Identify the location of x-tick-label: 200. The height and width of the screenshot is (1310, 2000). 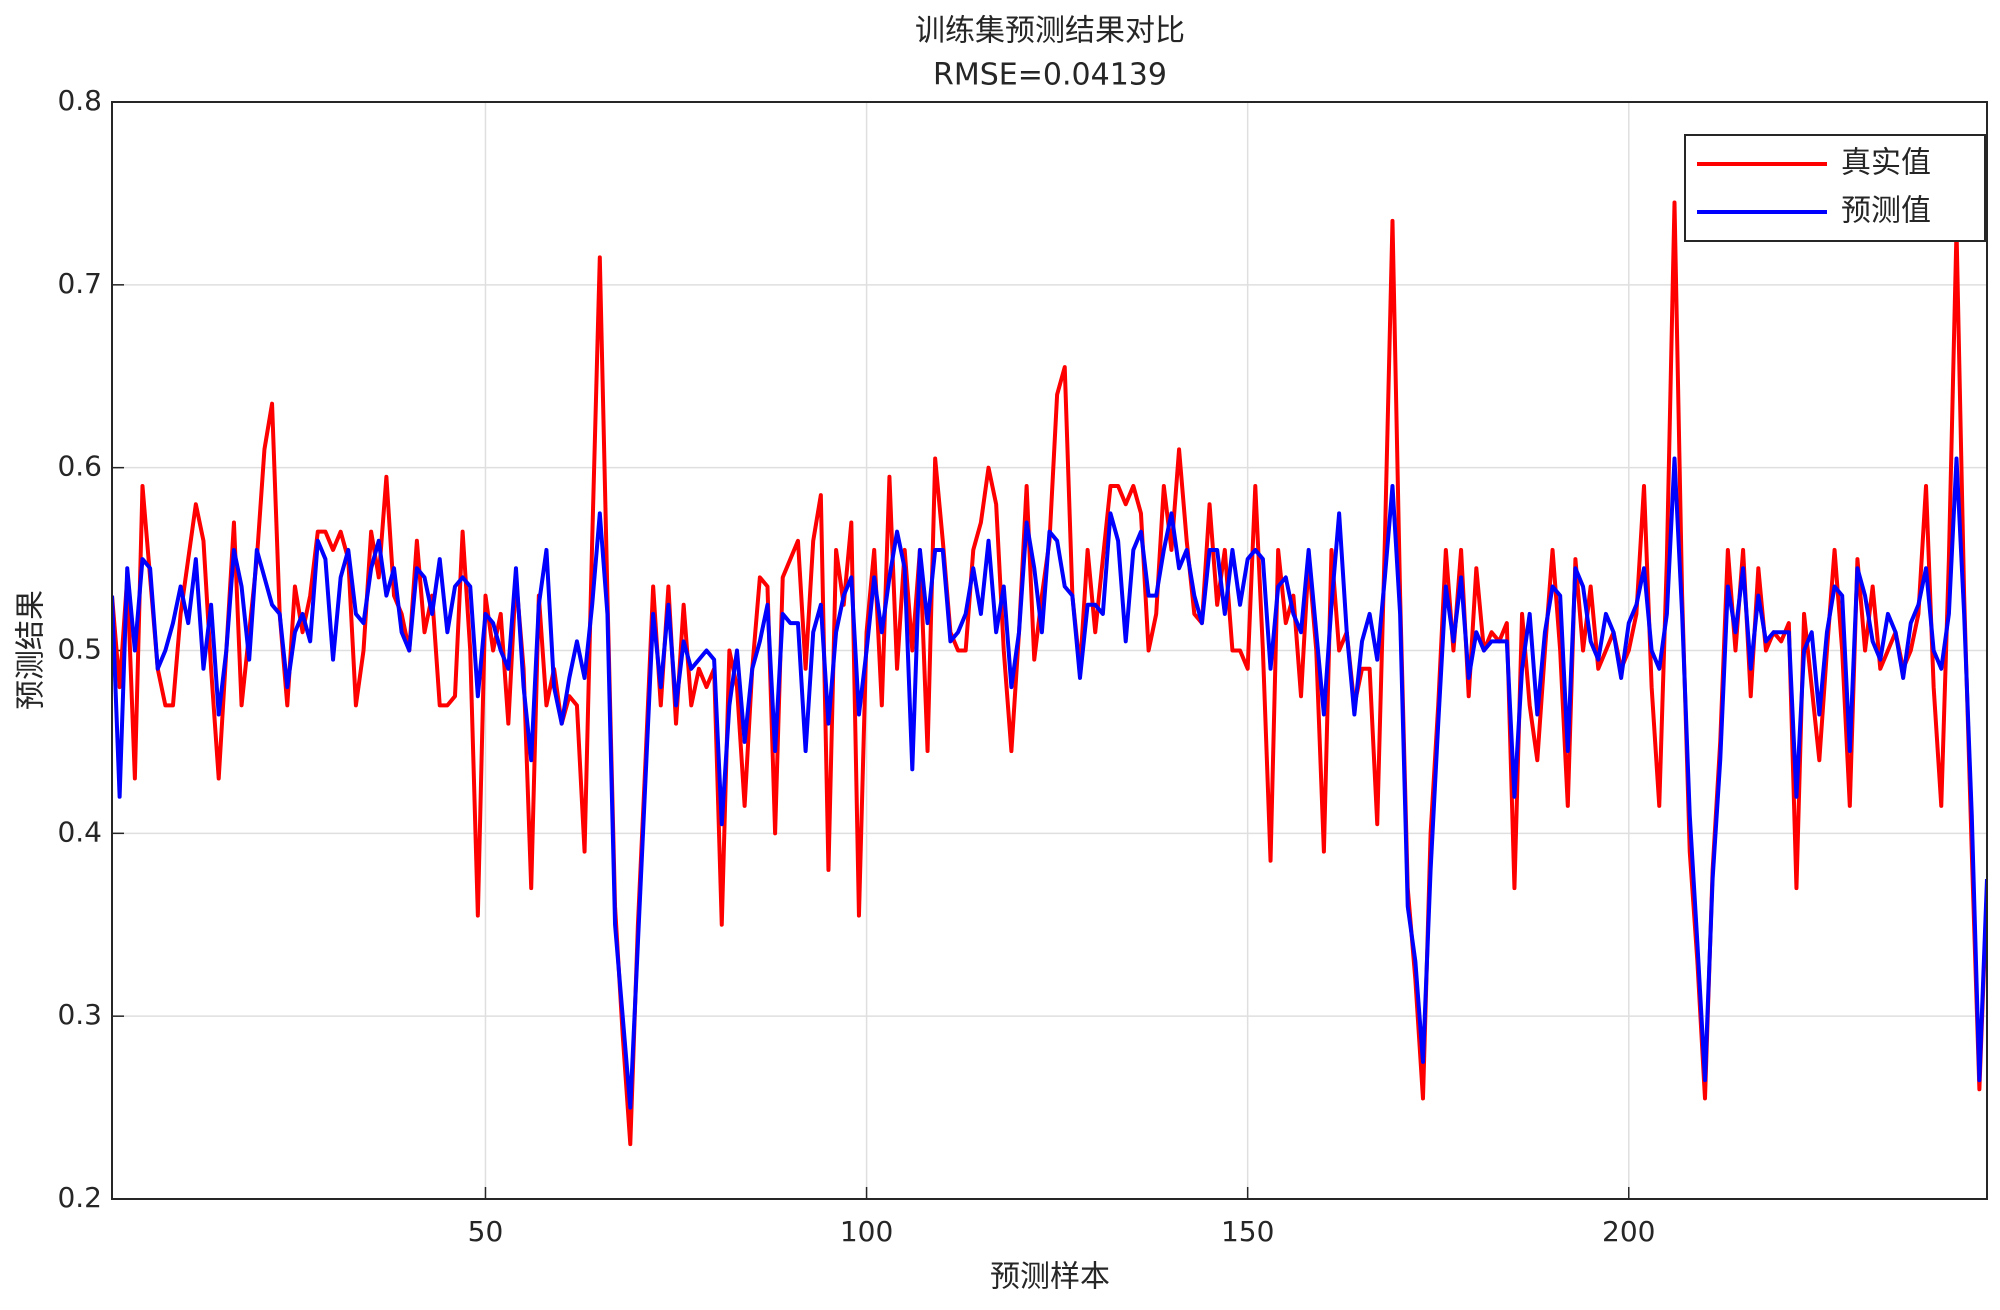
(1628, 1231).